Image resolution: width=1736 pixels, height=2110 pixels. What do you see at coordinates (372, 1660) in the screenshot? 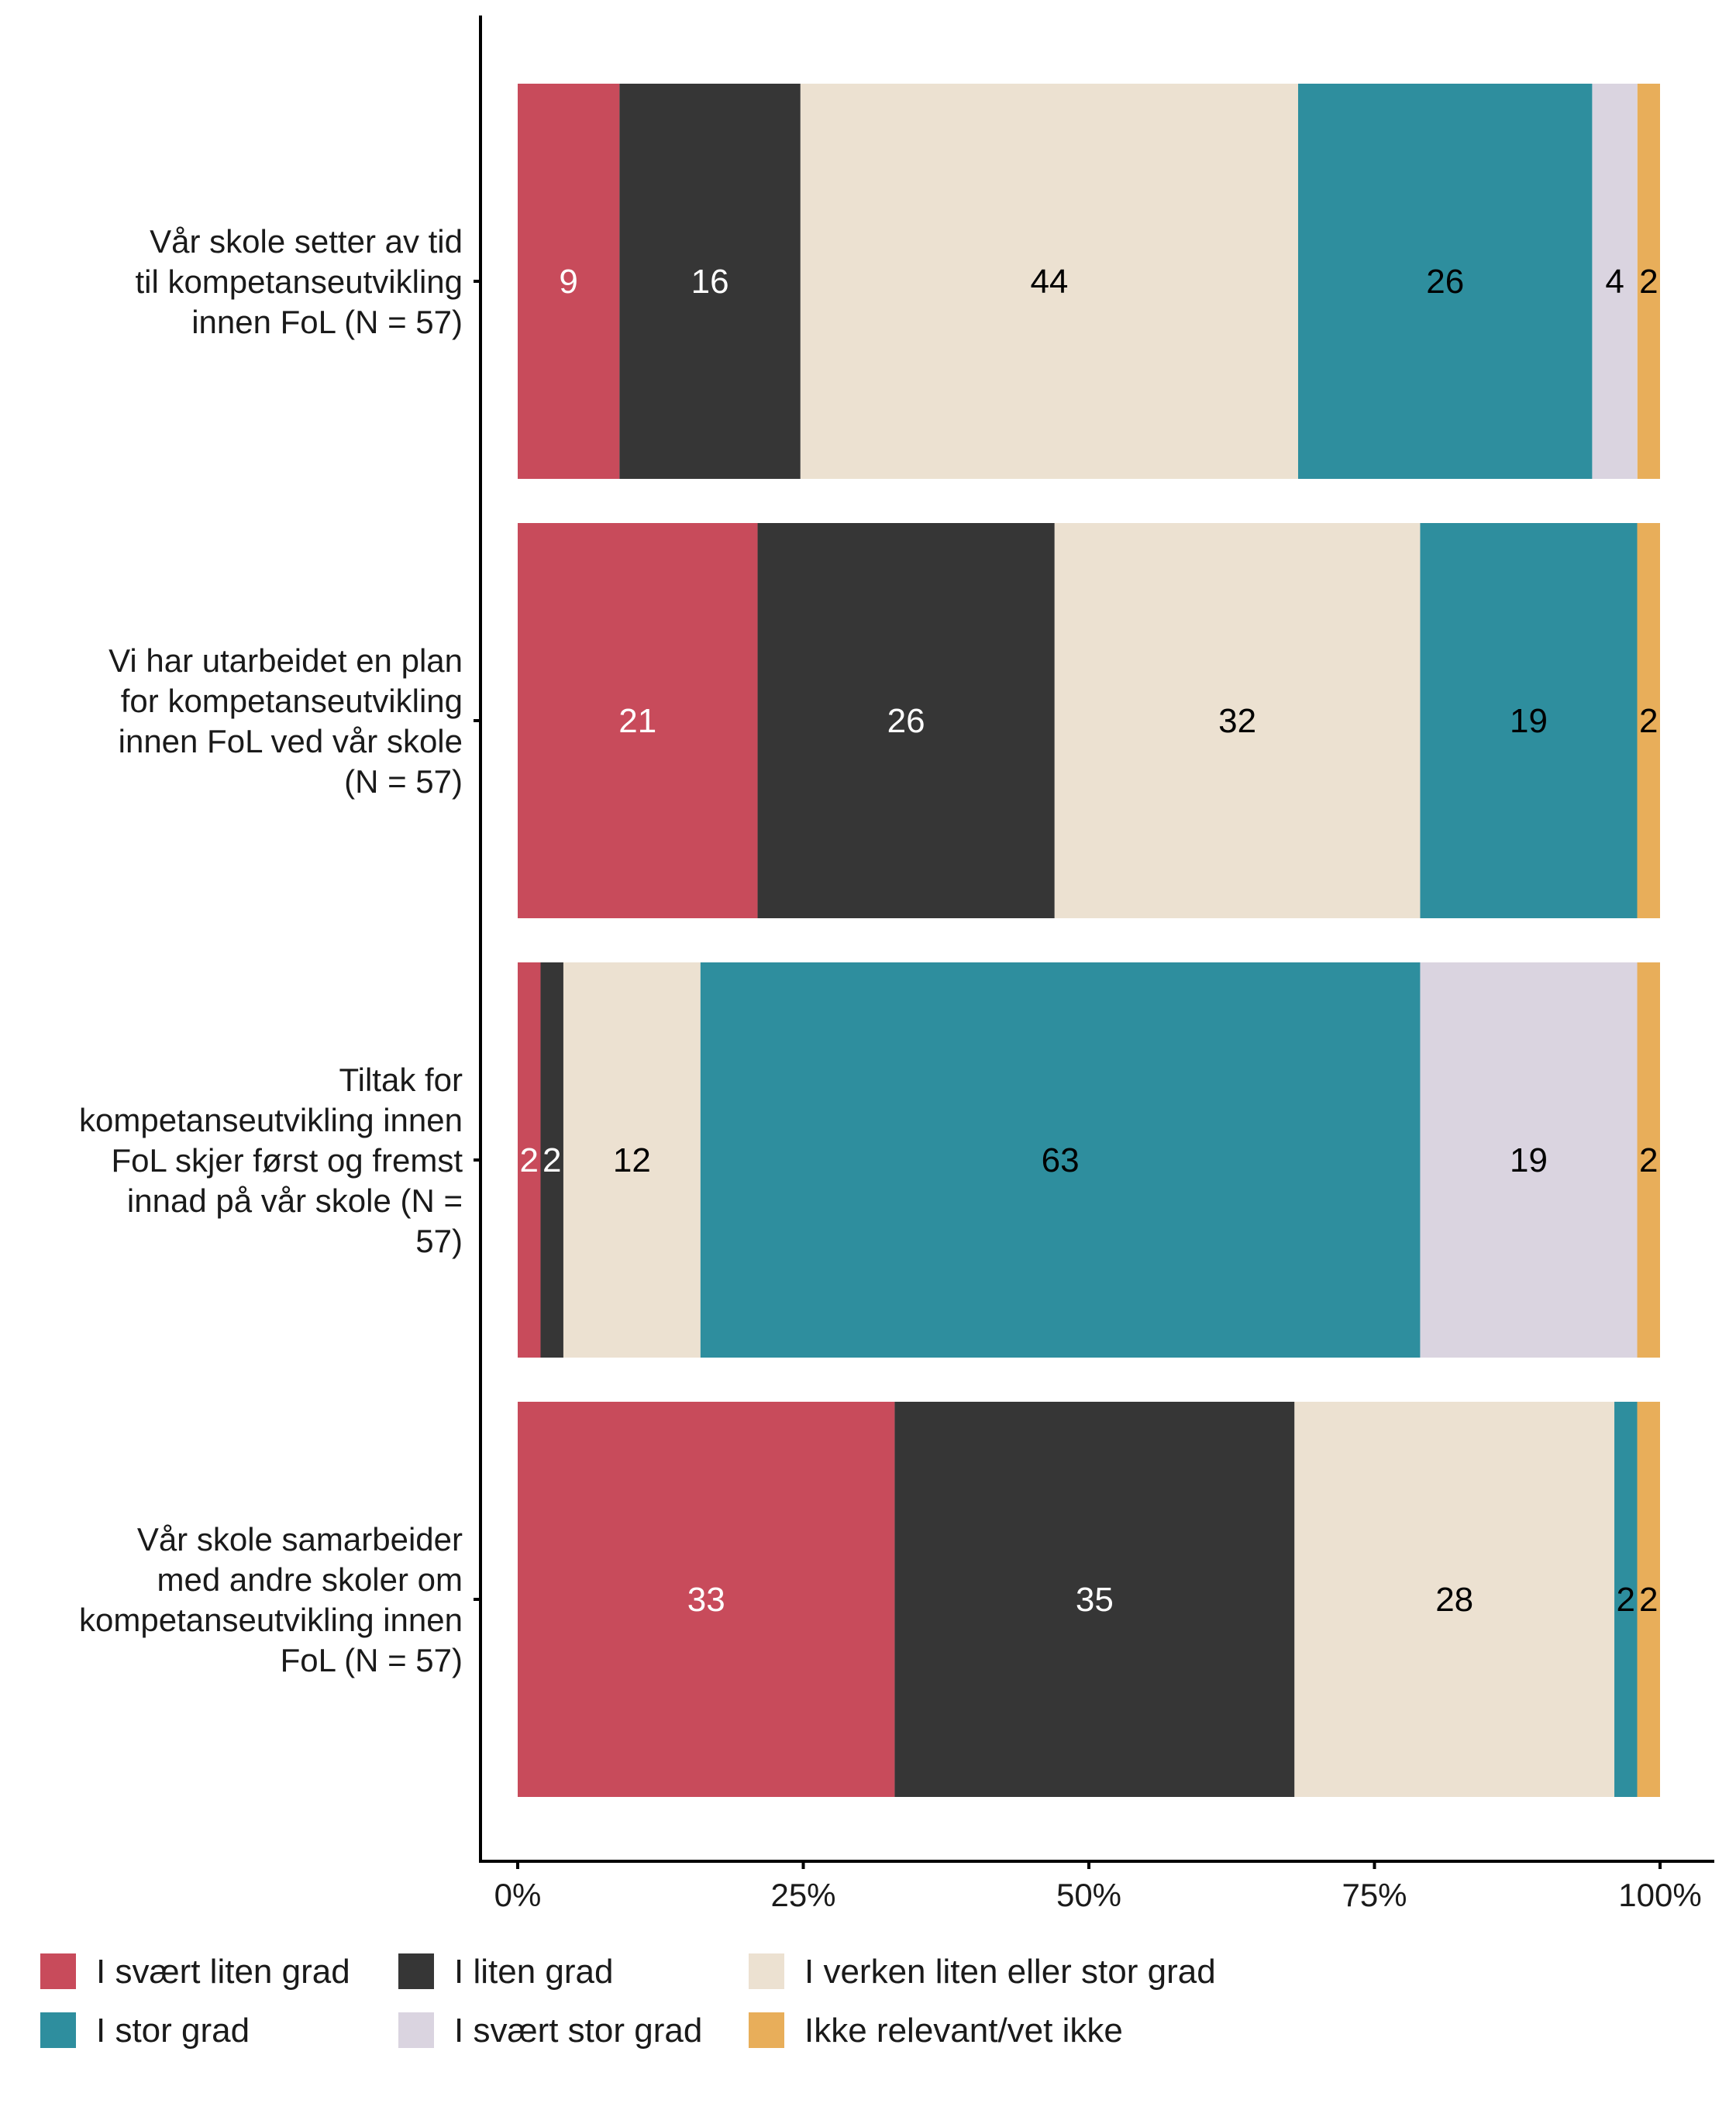
I see `category-label-line: FoL (N = 57)` at bounding box center [372, 1660].